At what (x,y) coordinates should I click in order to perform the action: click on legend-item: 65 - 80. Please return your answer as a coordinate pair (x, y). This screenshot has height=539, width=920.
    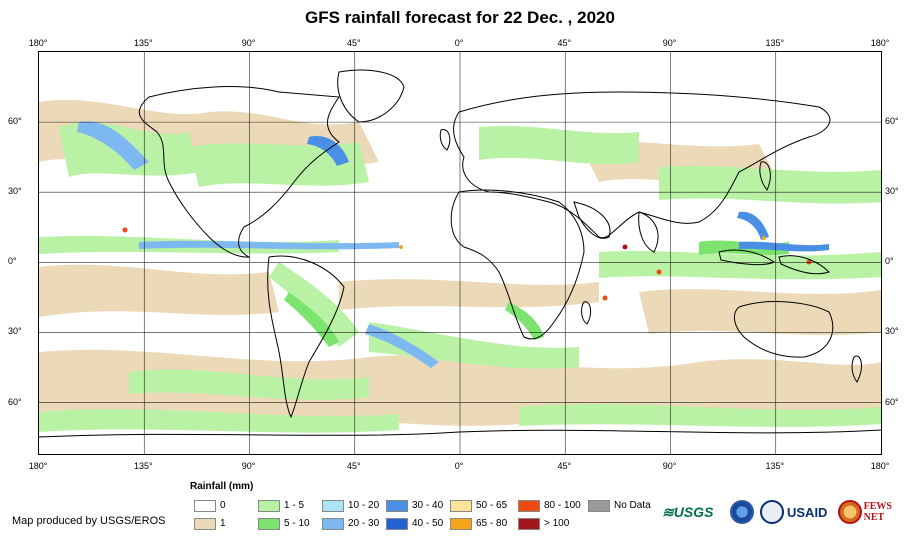
    Looking at the image, I should click on (478, 523).